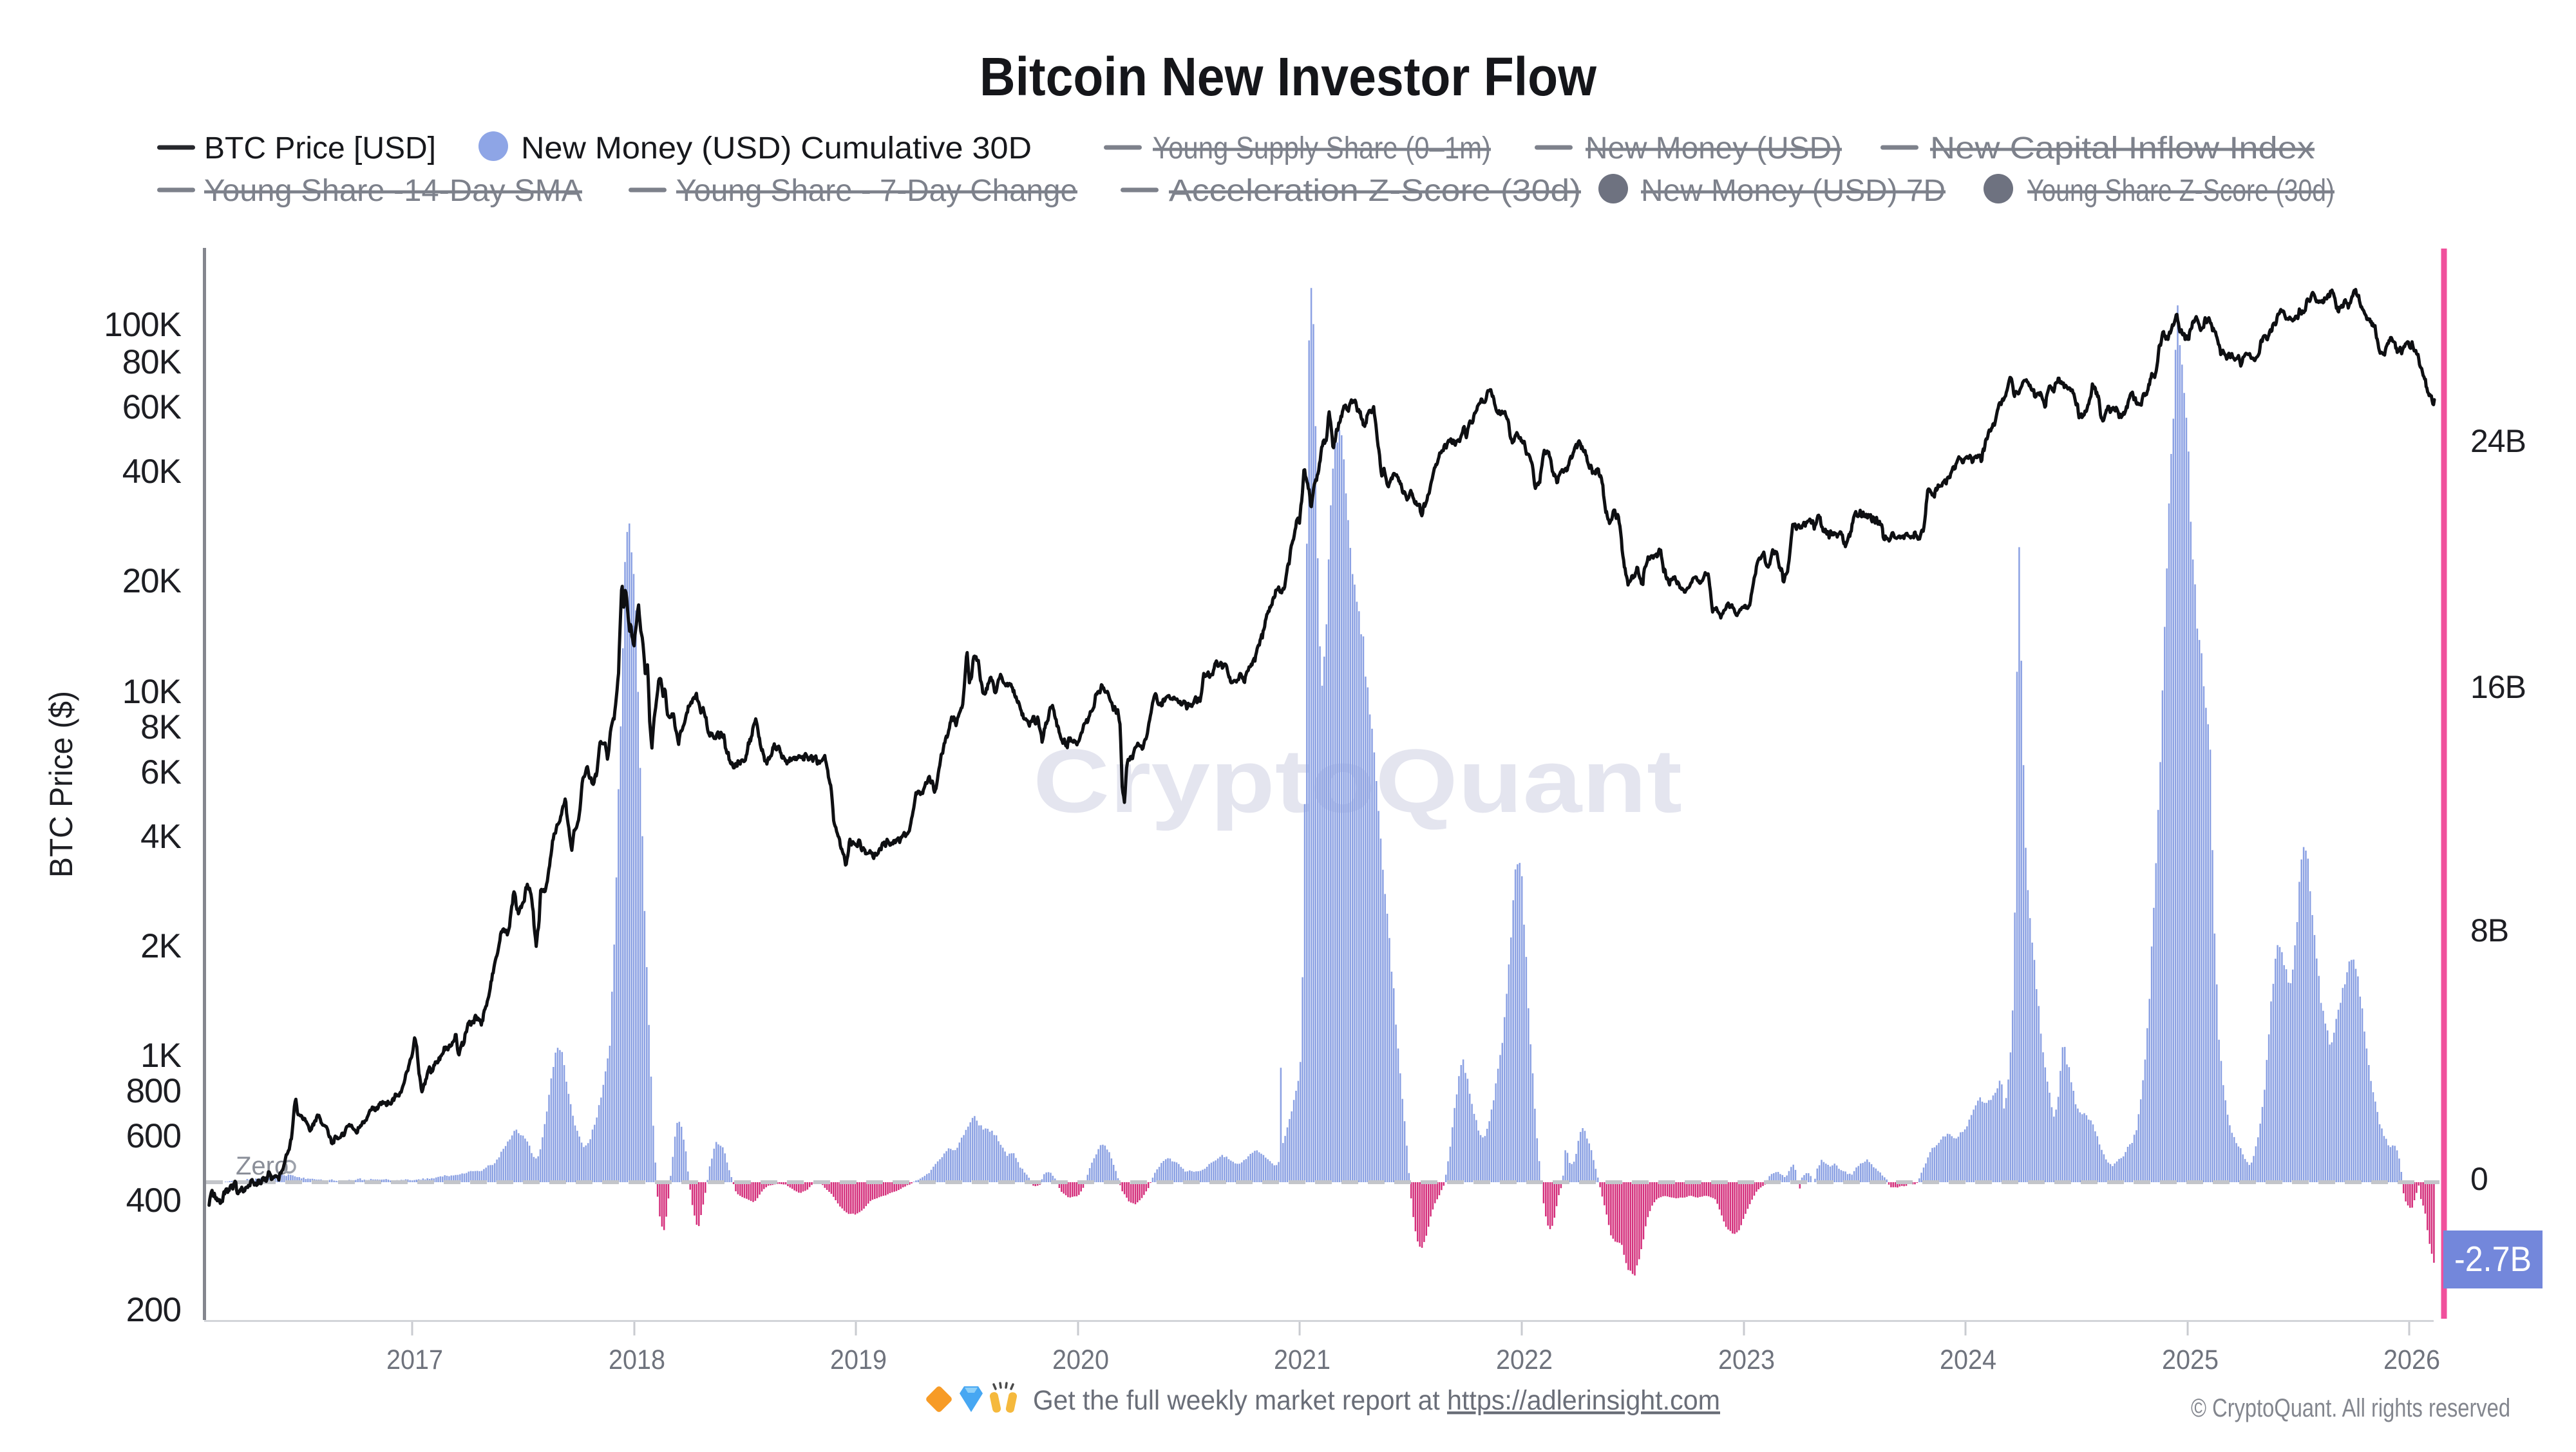  What do you see at coordinates (2180, 191) in the screenshot?
I see `svg-text: Young Share Z-Score (30d)` at bounding box center [2180, 191].